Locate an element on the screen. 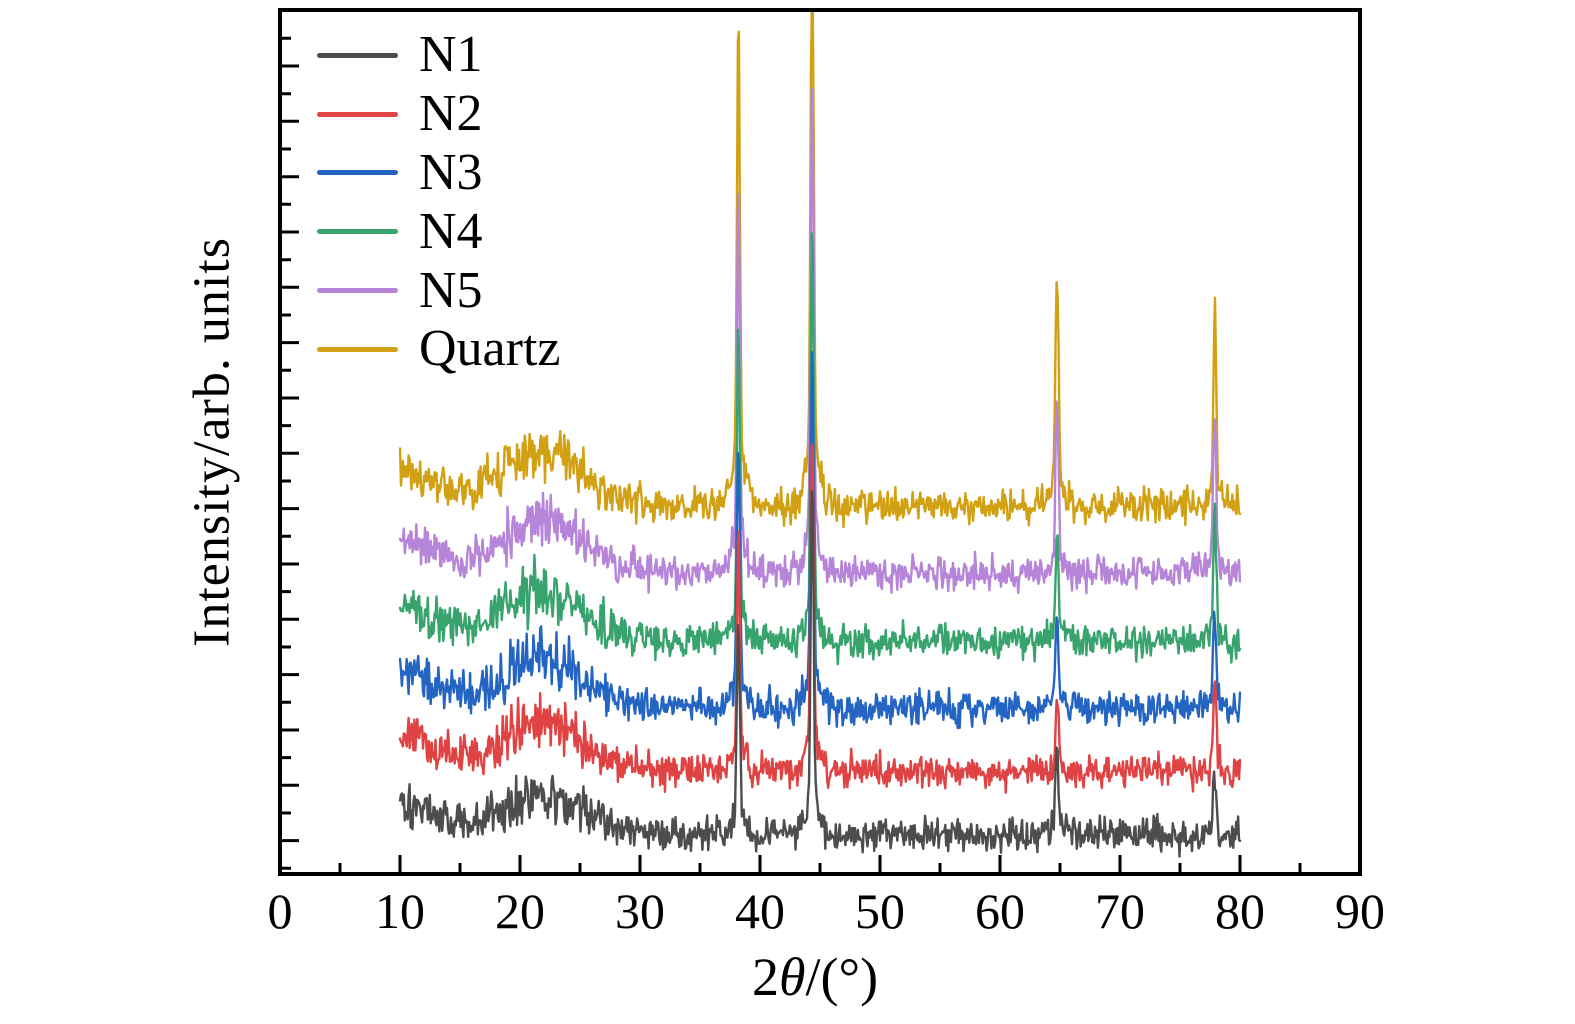  legend-label-quartz: Quartz is located at coordinates (490, 349).